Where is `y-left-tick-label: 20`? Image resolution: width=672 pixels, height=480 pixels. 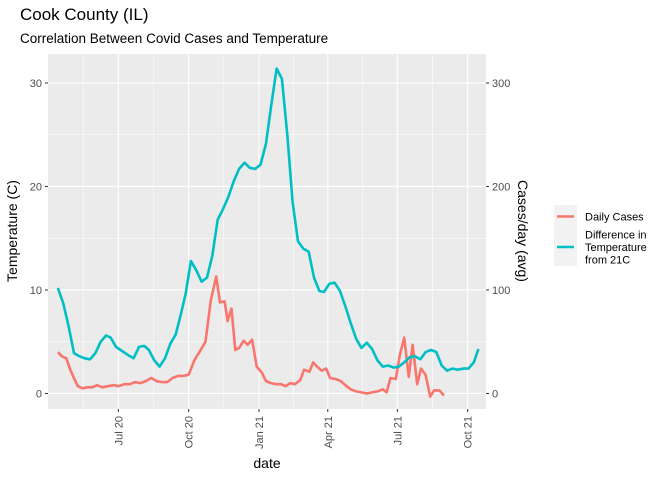 y-left-tick-label: 20 is located at coordinates (36, 187).